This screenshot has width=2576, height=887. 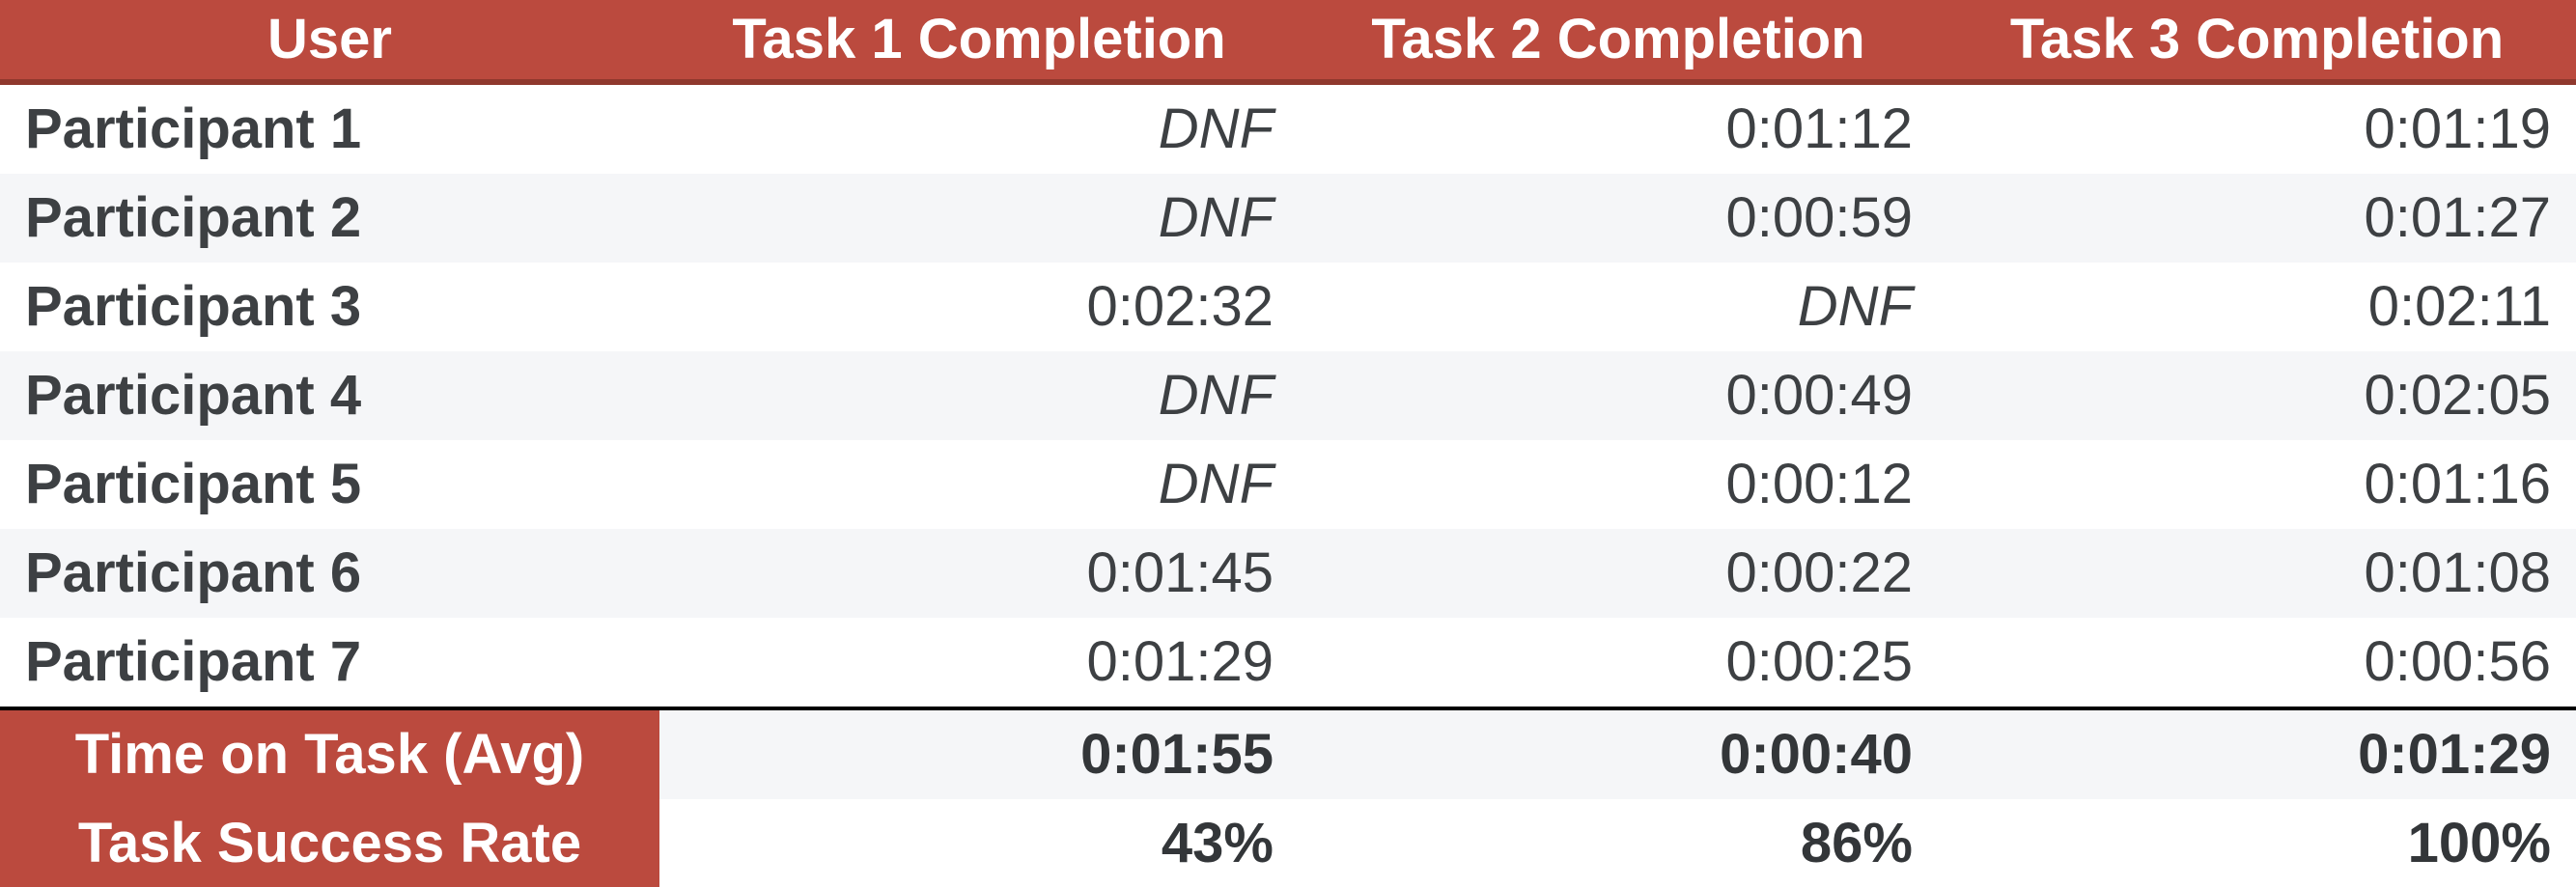 What do you see at coordinates (2257, 843) in the screenshot?
I see `summary-cell-value: 100%` at bounding box center [2257, 843].